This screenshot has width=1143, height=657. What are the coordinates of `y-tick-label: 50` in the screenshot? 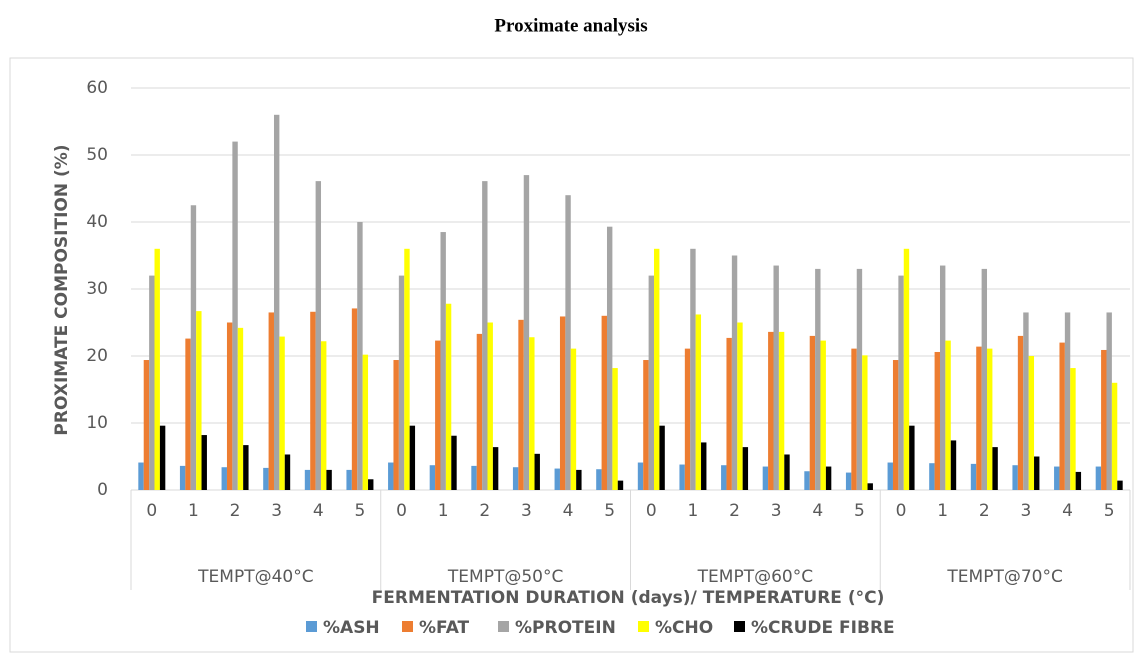 It's located at (97, 155).